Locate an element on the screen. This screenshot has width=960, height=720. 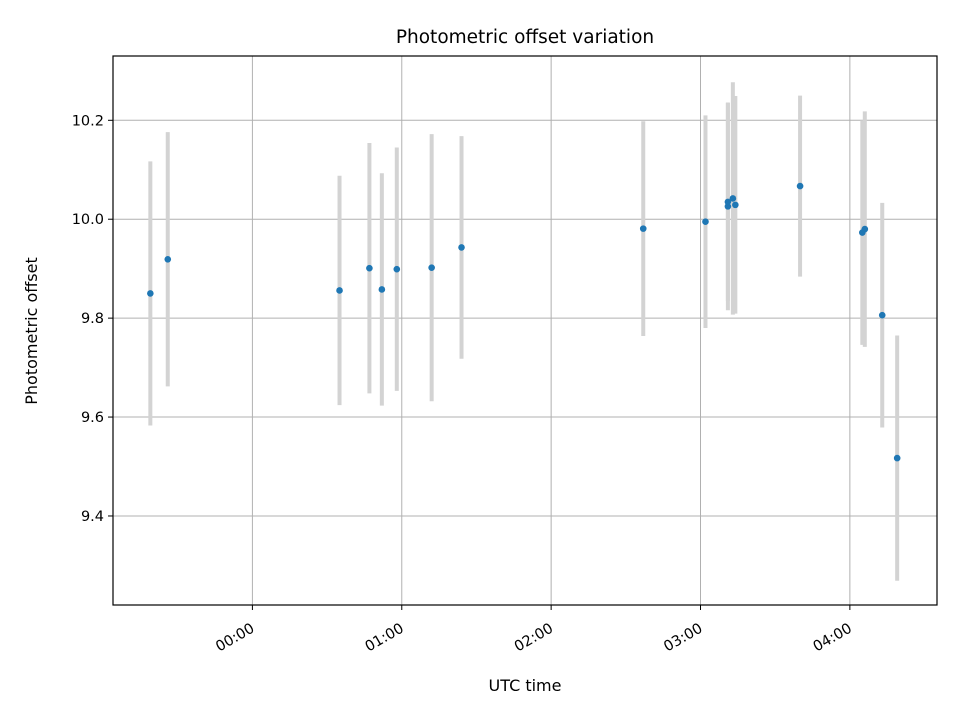
x-axis-title: UTC time is located at coordinates (525, 685).